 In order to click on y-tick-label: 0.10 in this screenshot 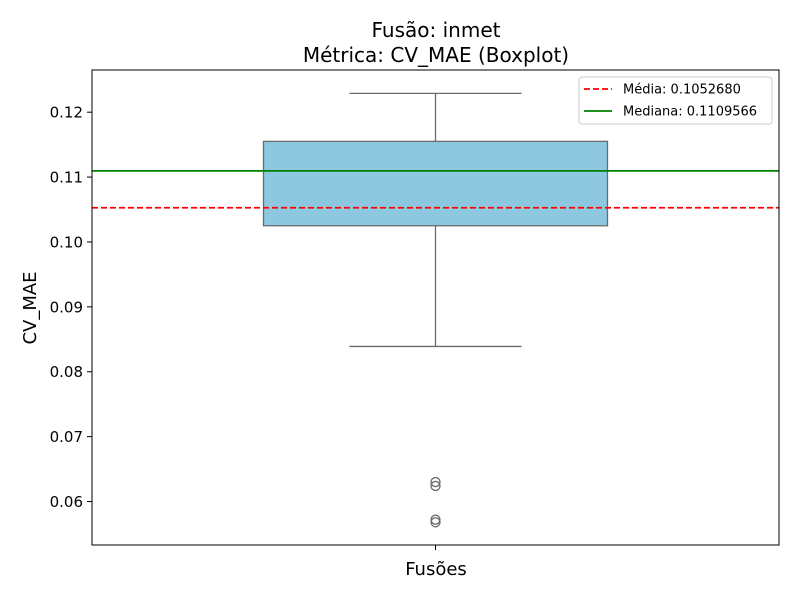, I will do `click(66, 242)`.